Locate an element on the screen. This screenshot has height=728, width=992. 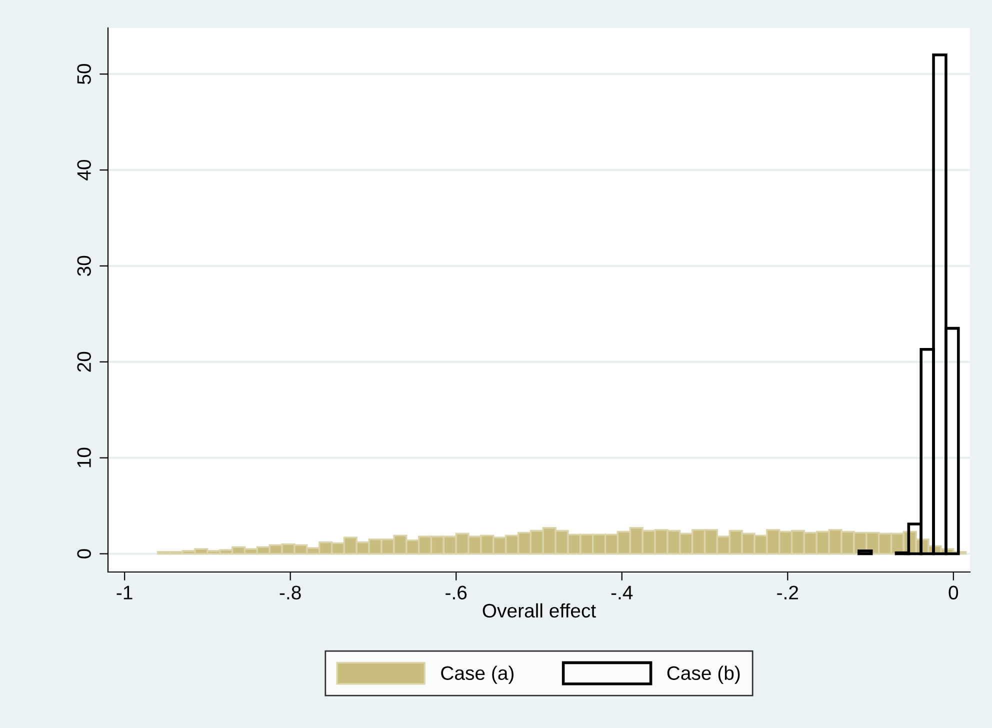
x-tick-label: -1 is located at coordinates (124, 593).